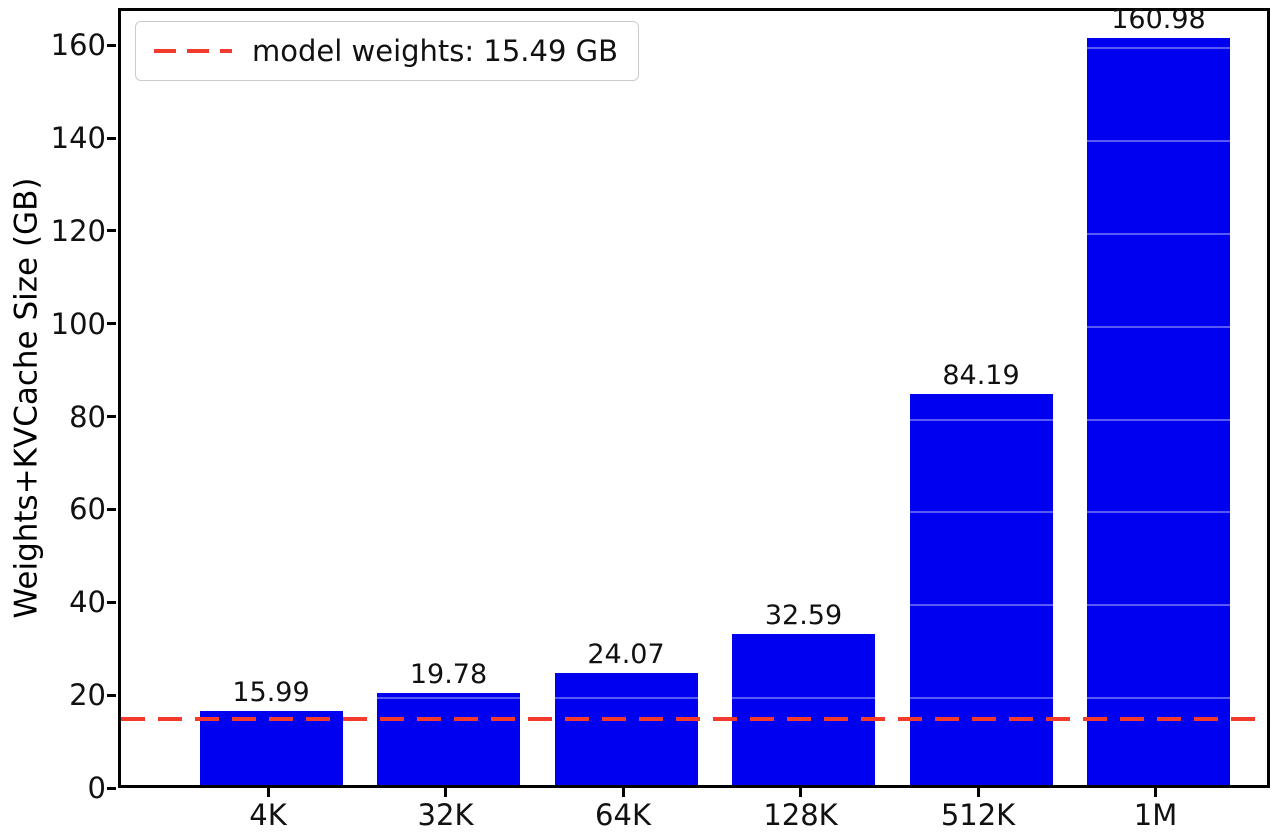  Describe the element at coordinates (78, 45) in the screenshot. I see `y-tick-label-160: 160` at that location.